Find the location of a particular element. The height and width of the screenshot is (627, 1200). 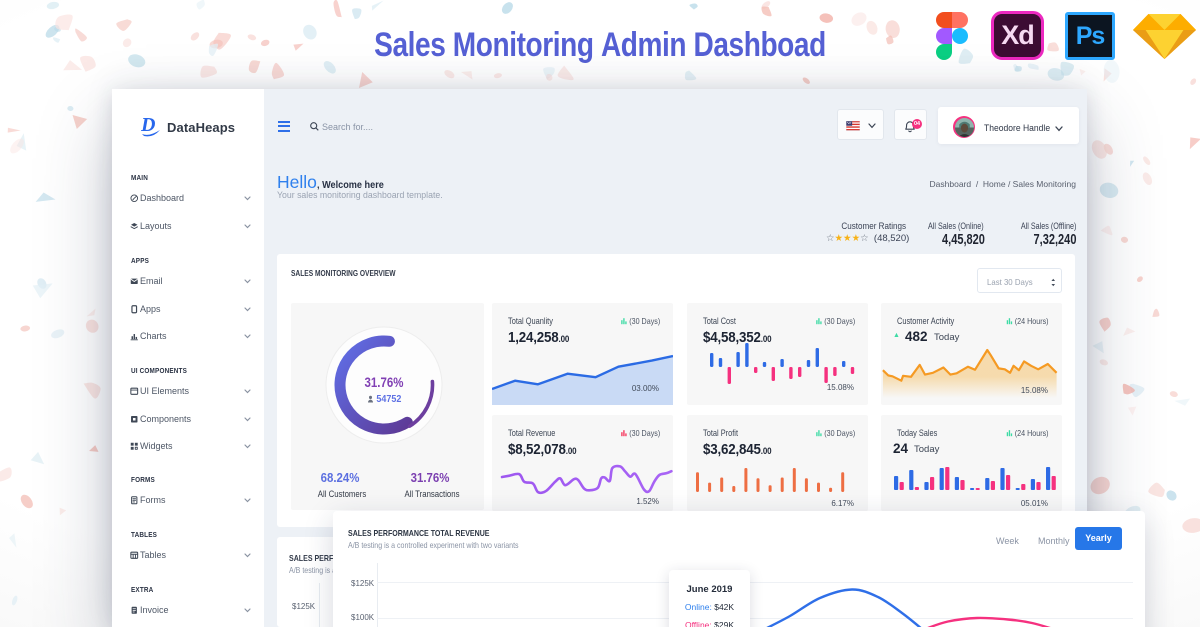

svg-text: D is located at coordinates (148, 125).